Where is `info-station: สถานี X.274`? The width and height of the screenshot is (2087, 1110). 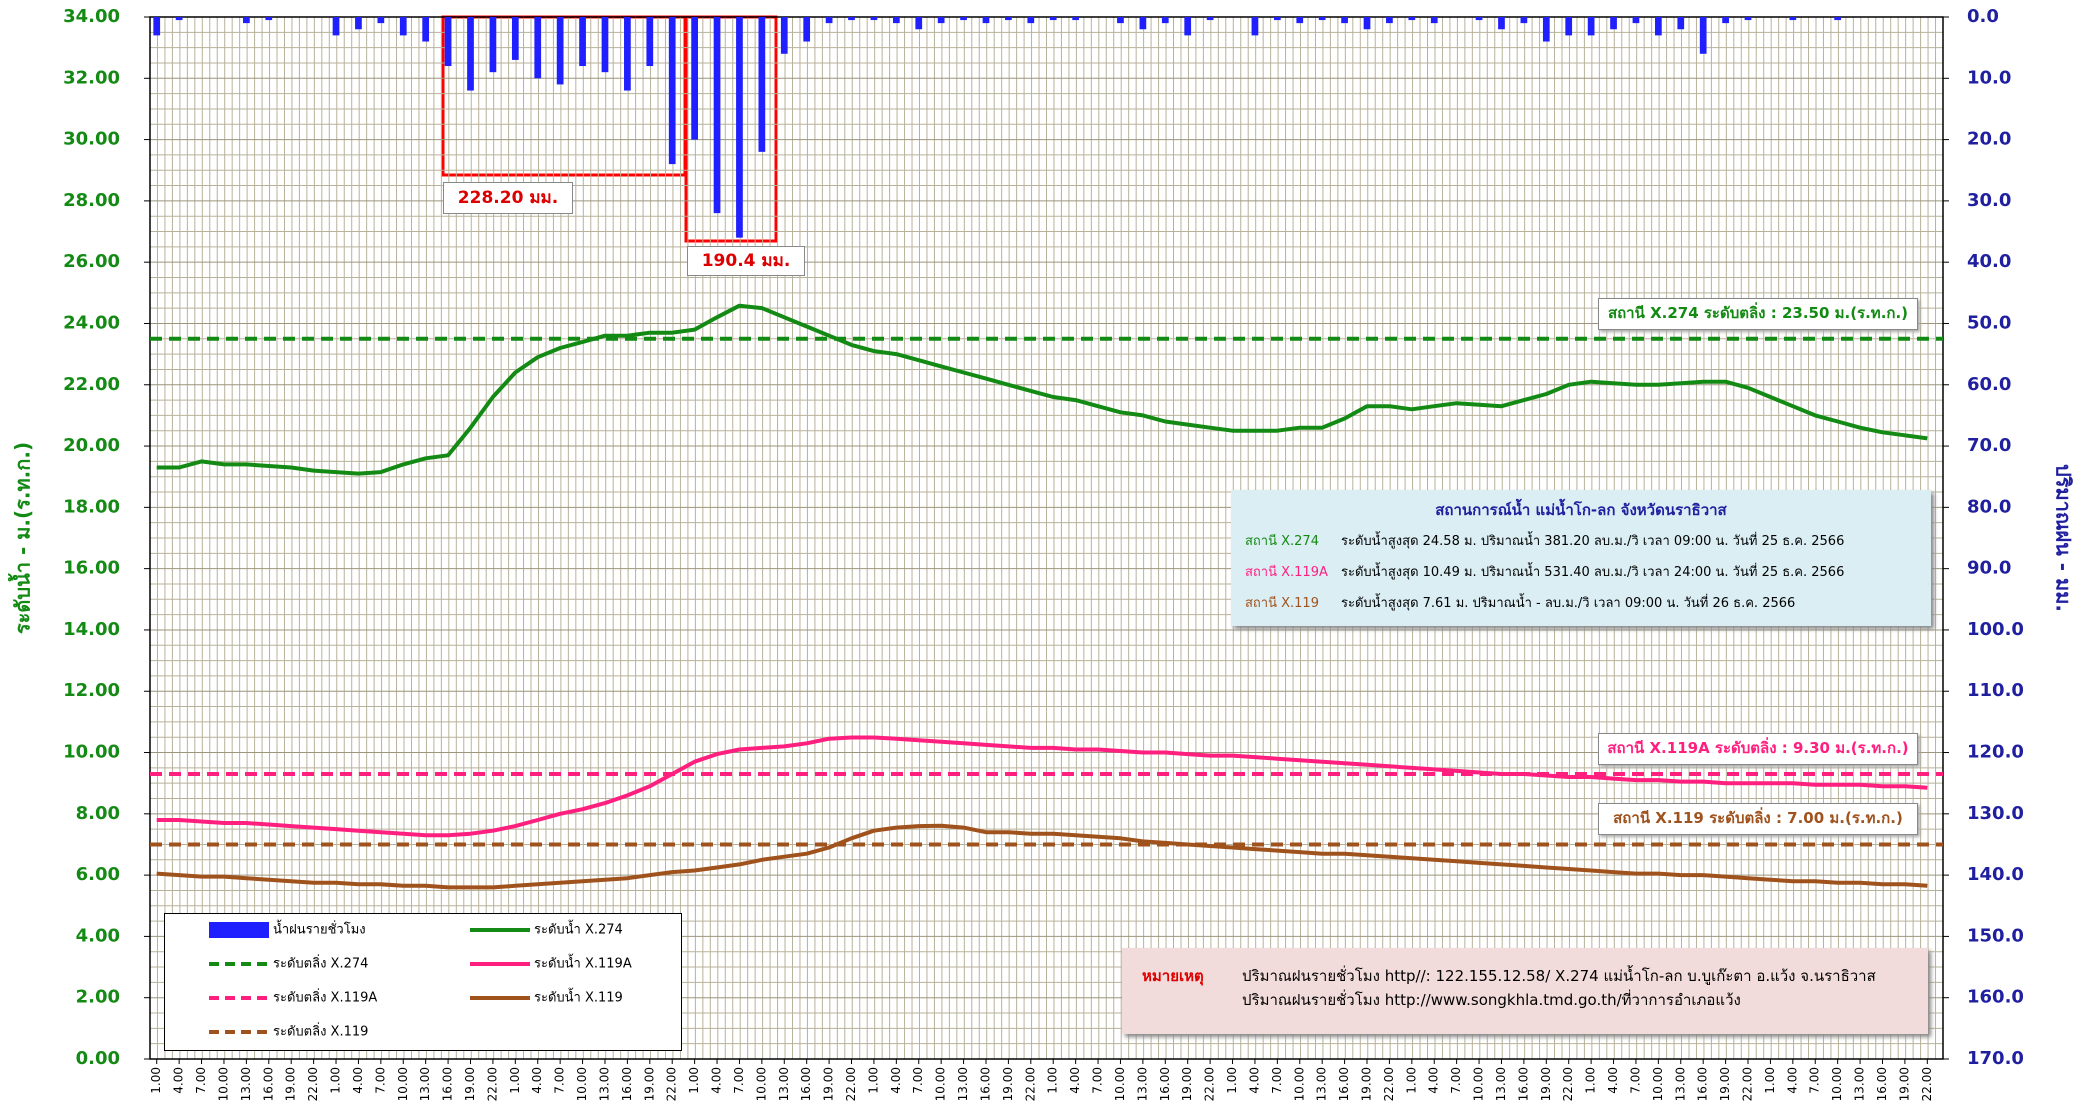 info-station: สถานี X.274 is located at coordinates (1282, 541).